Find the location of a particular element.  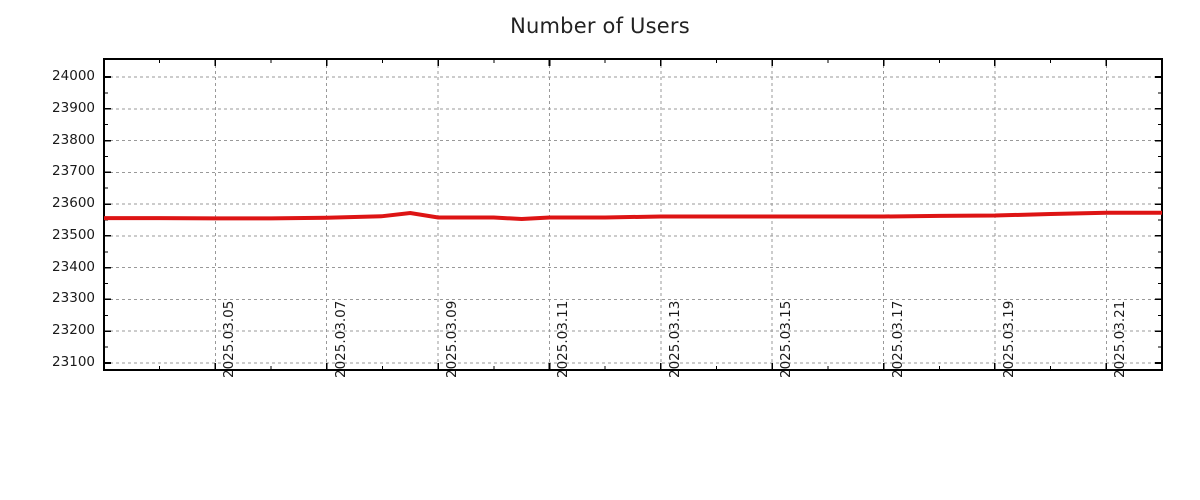

y-axis-tick-label: 23200 is located at coordinates (73, 330).